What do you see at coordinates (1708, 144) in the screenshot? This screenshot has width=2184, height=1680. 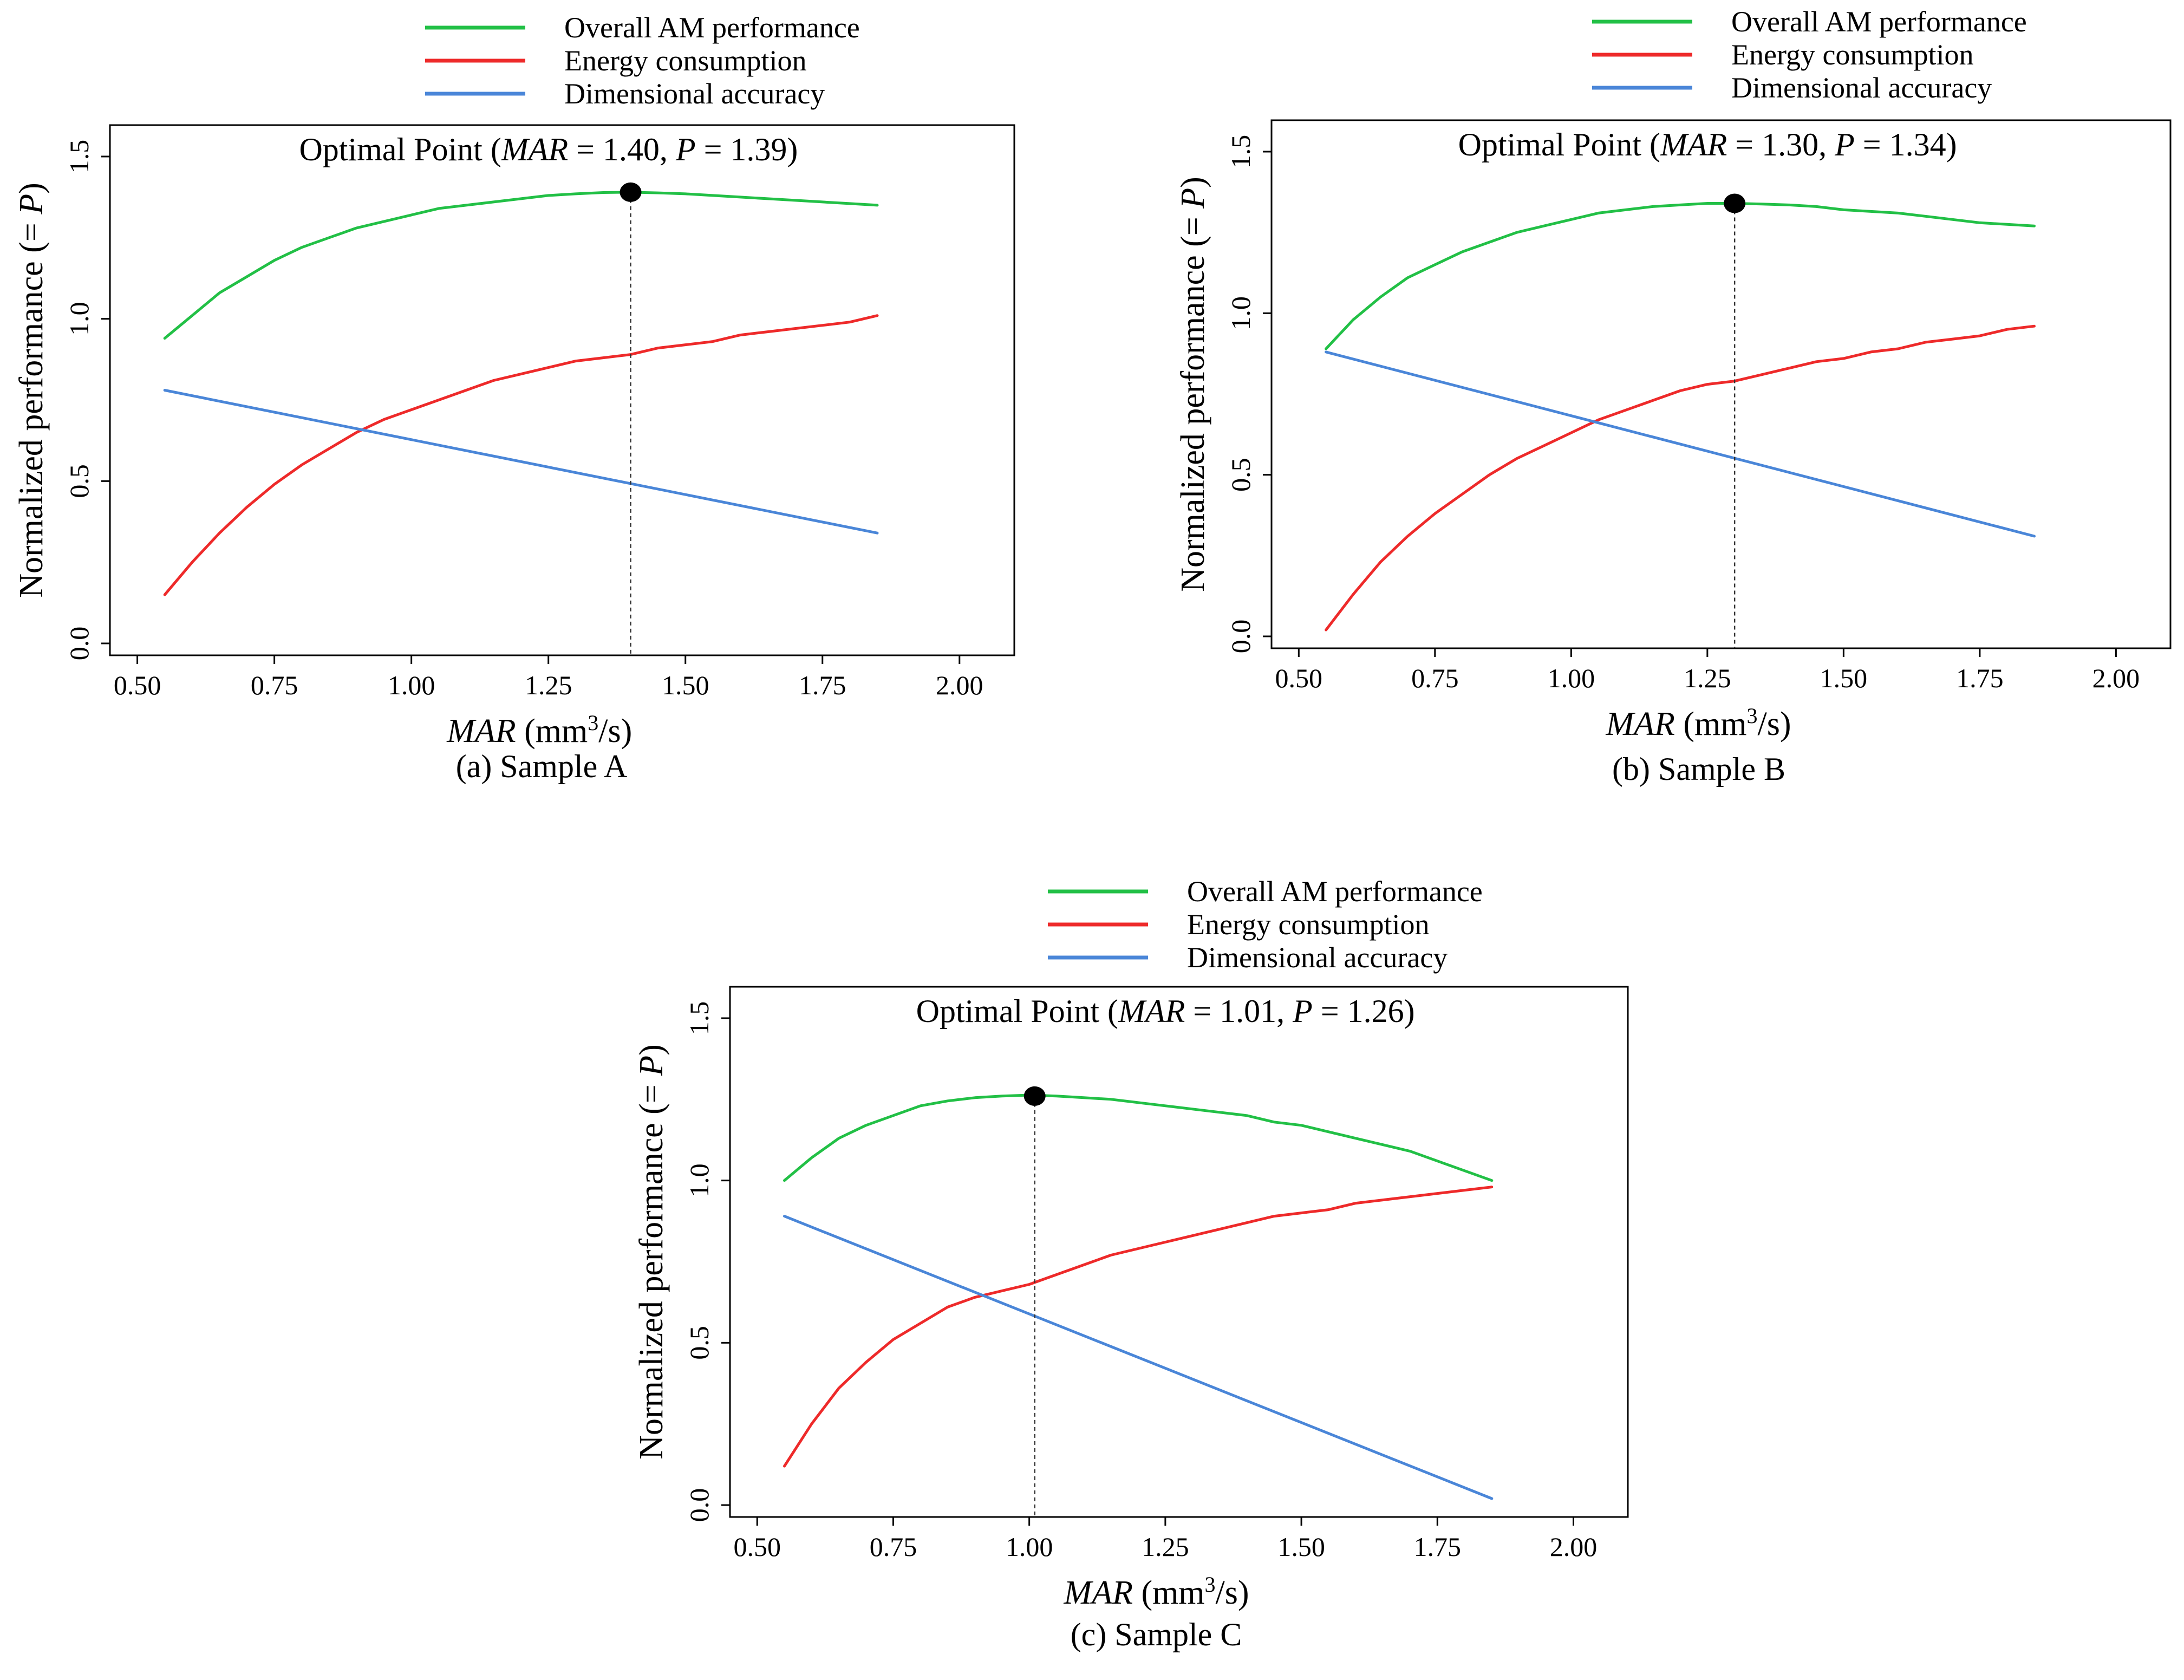 I see `optimal-point-annotation: Optimal Point (MAR = 1.30, P = 1.34)` at bounding box center [1708, 144].